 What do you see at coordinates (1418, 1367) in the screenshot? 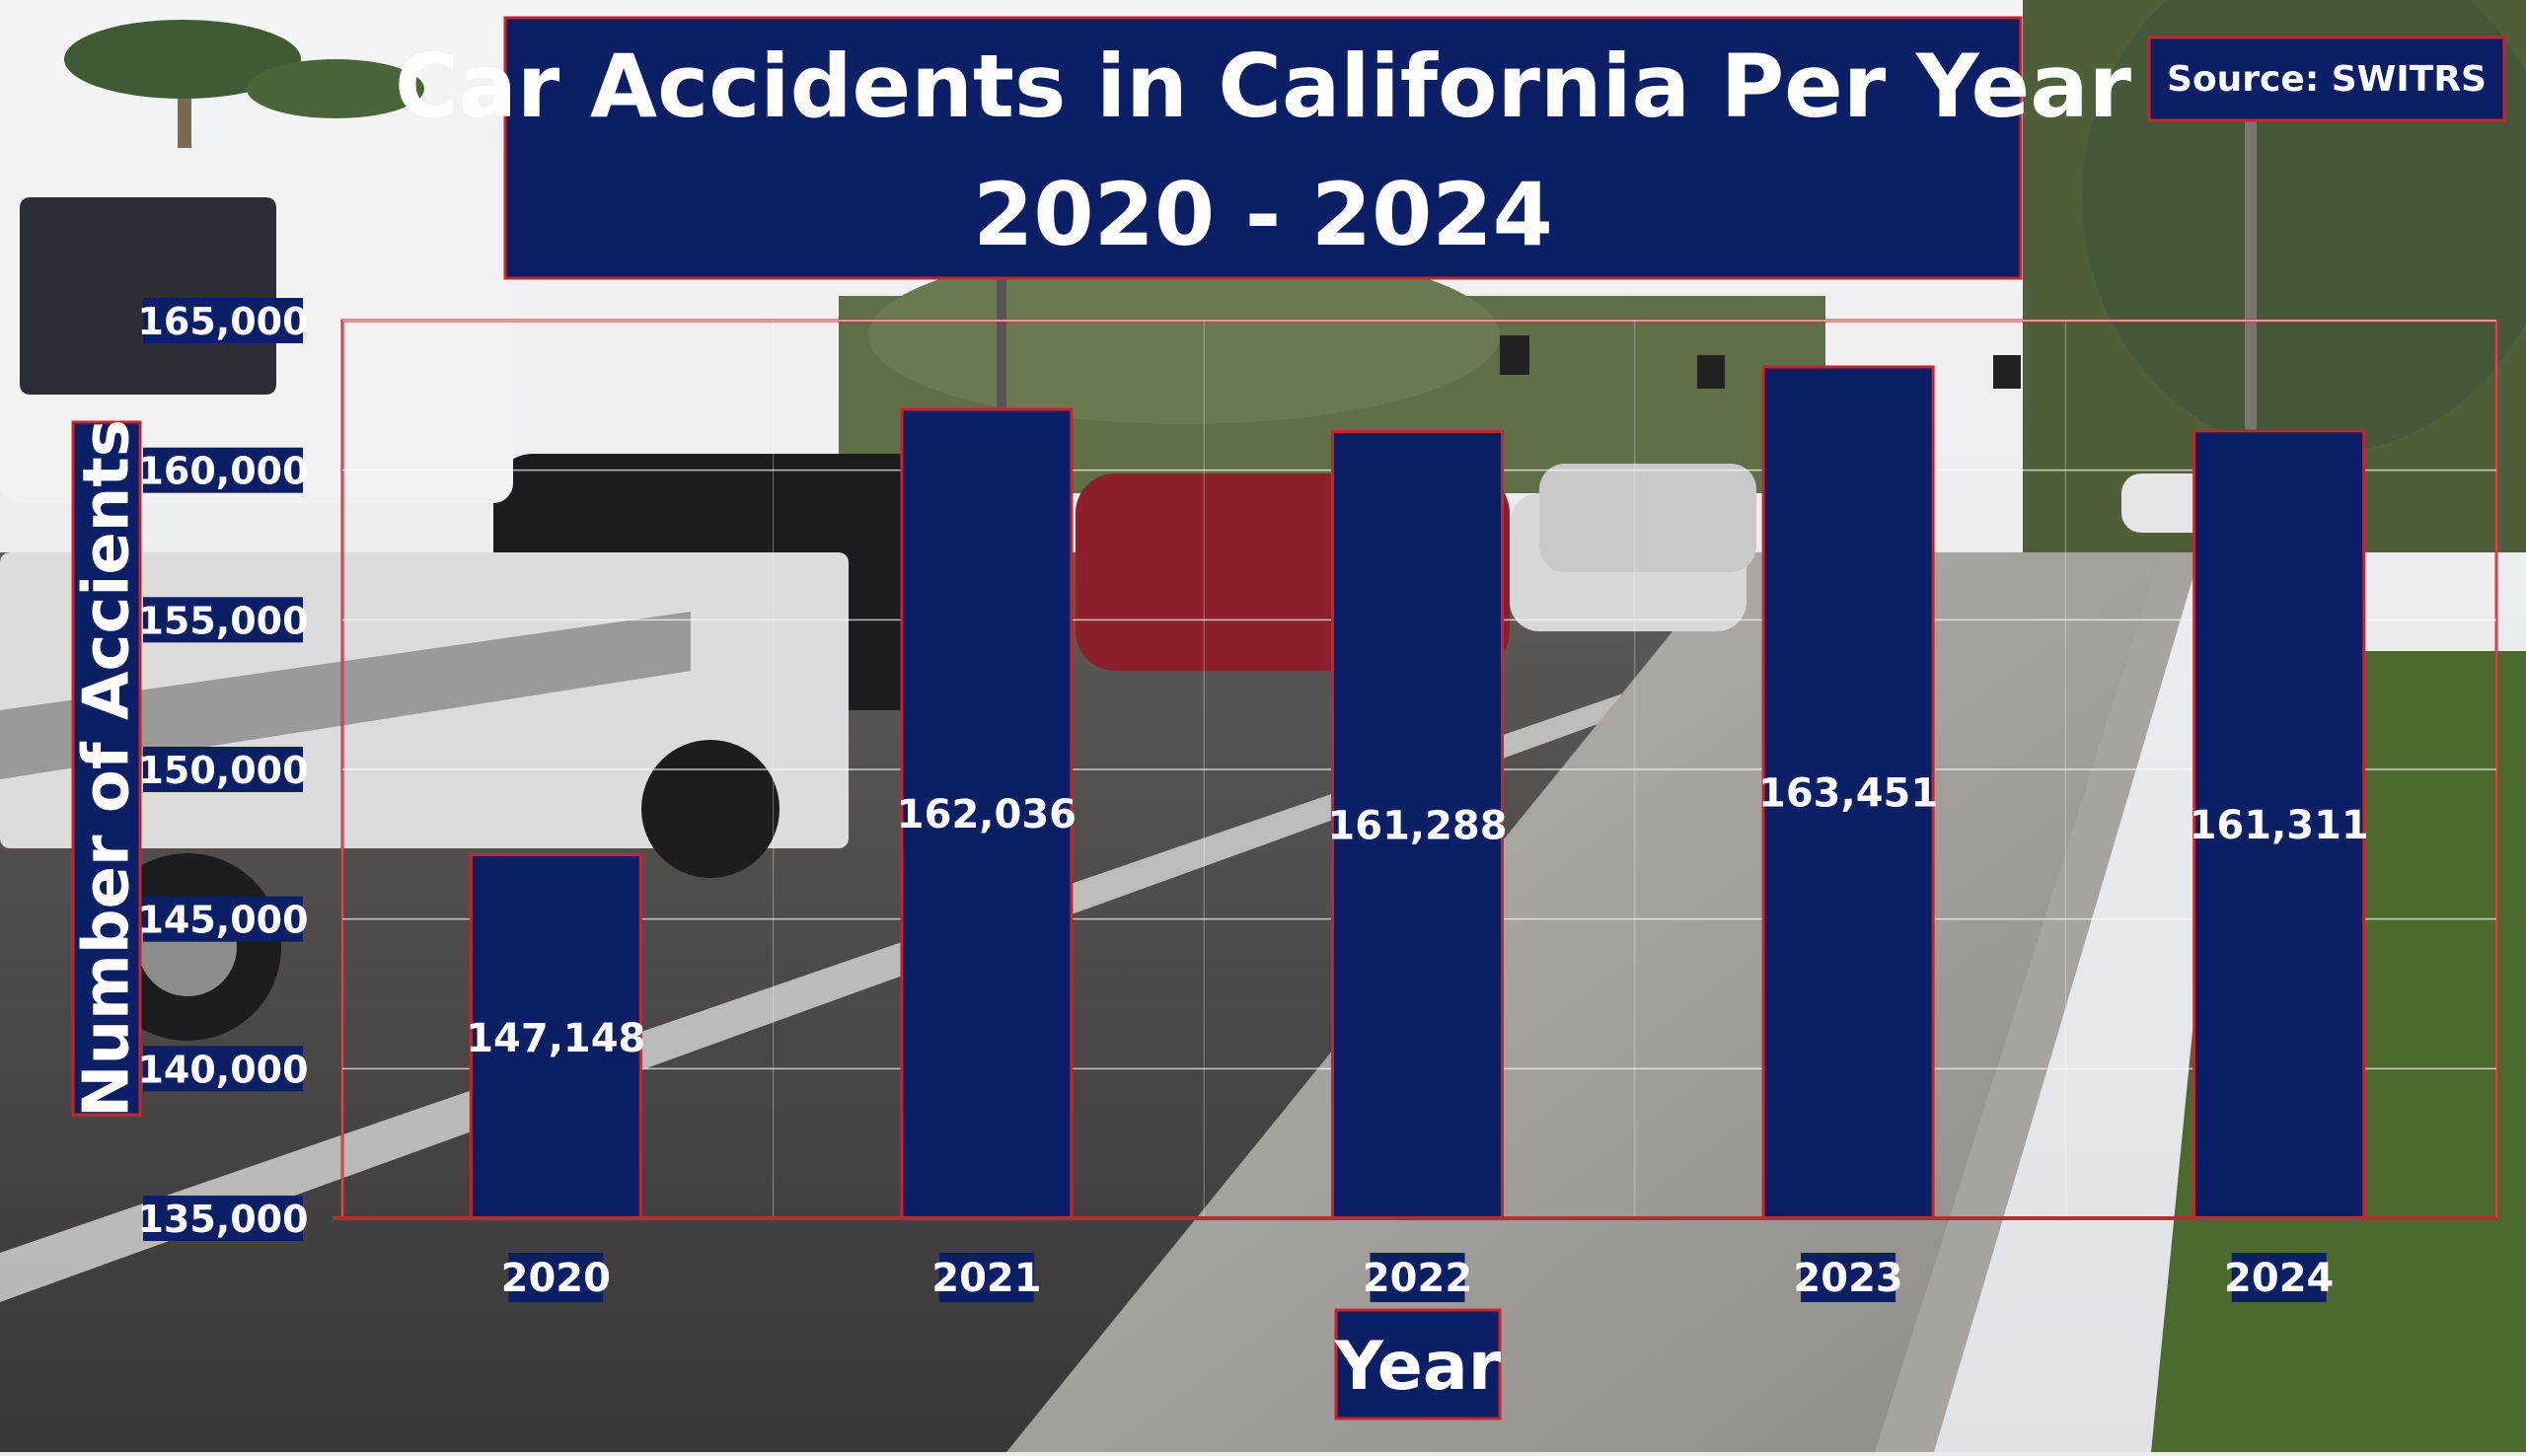
I see `x-axis-label: Year` at bounding box center [1418, 1367].